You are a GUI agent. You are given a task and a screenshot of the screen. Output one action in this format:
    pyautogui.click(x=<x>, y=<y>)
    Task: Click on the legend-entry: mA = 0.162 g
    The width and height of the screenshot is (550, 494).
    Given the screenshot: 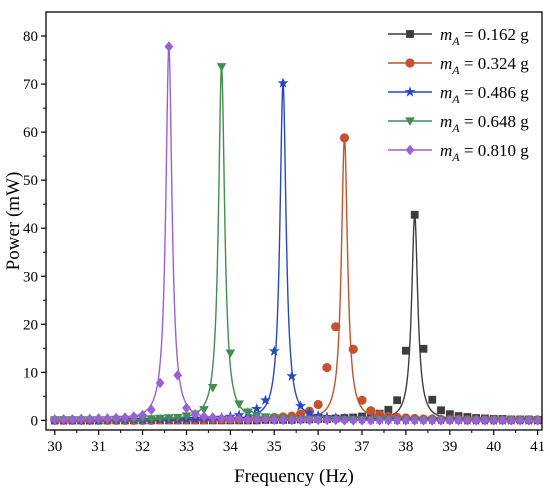 What is the action you would take?
    pyautogui.click(x=458, y=36)
    